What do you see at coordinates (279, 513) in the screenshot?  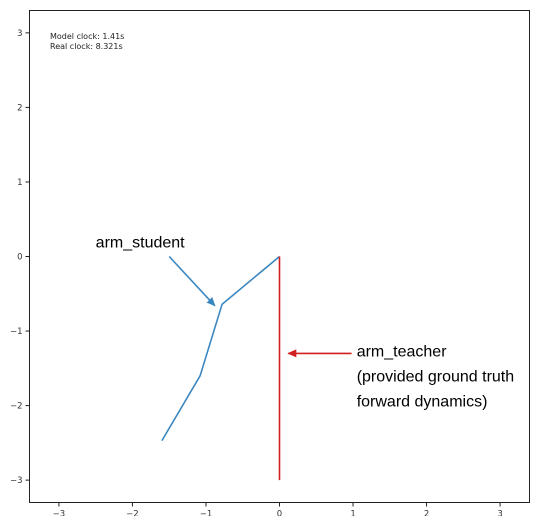 I see `x-tick-label: 0` at bounding box center [279, 513].